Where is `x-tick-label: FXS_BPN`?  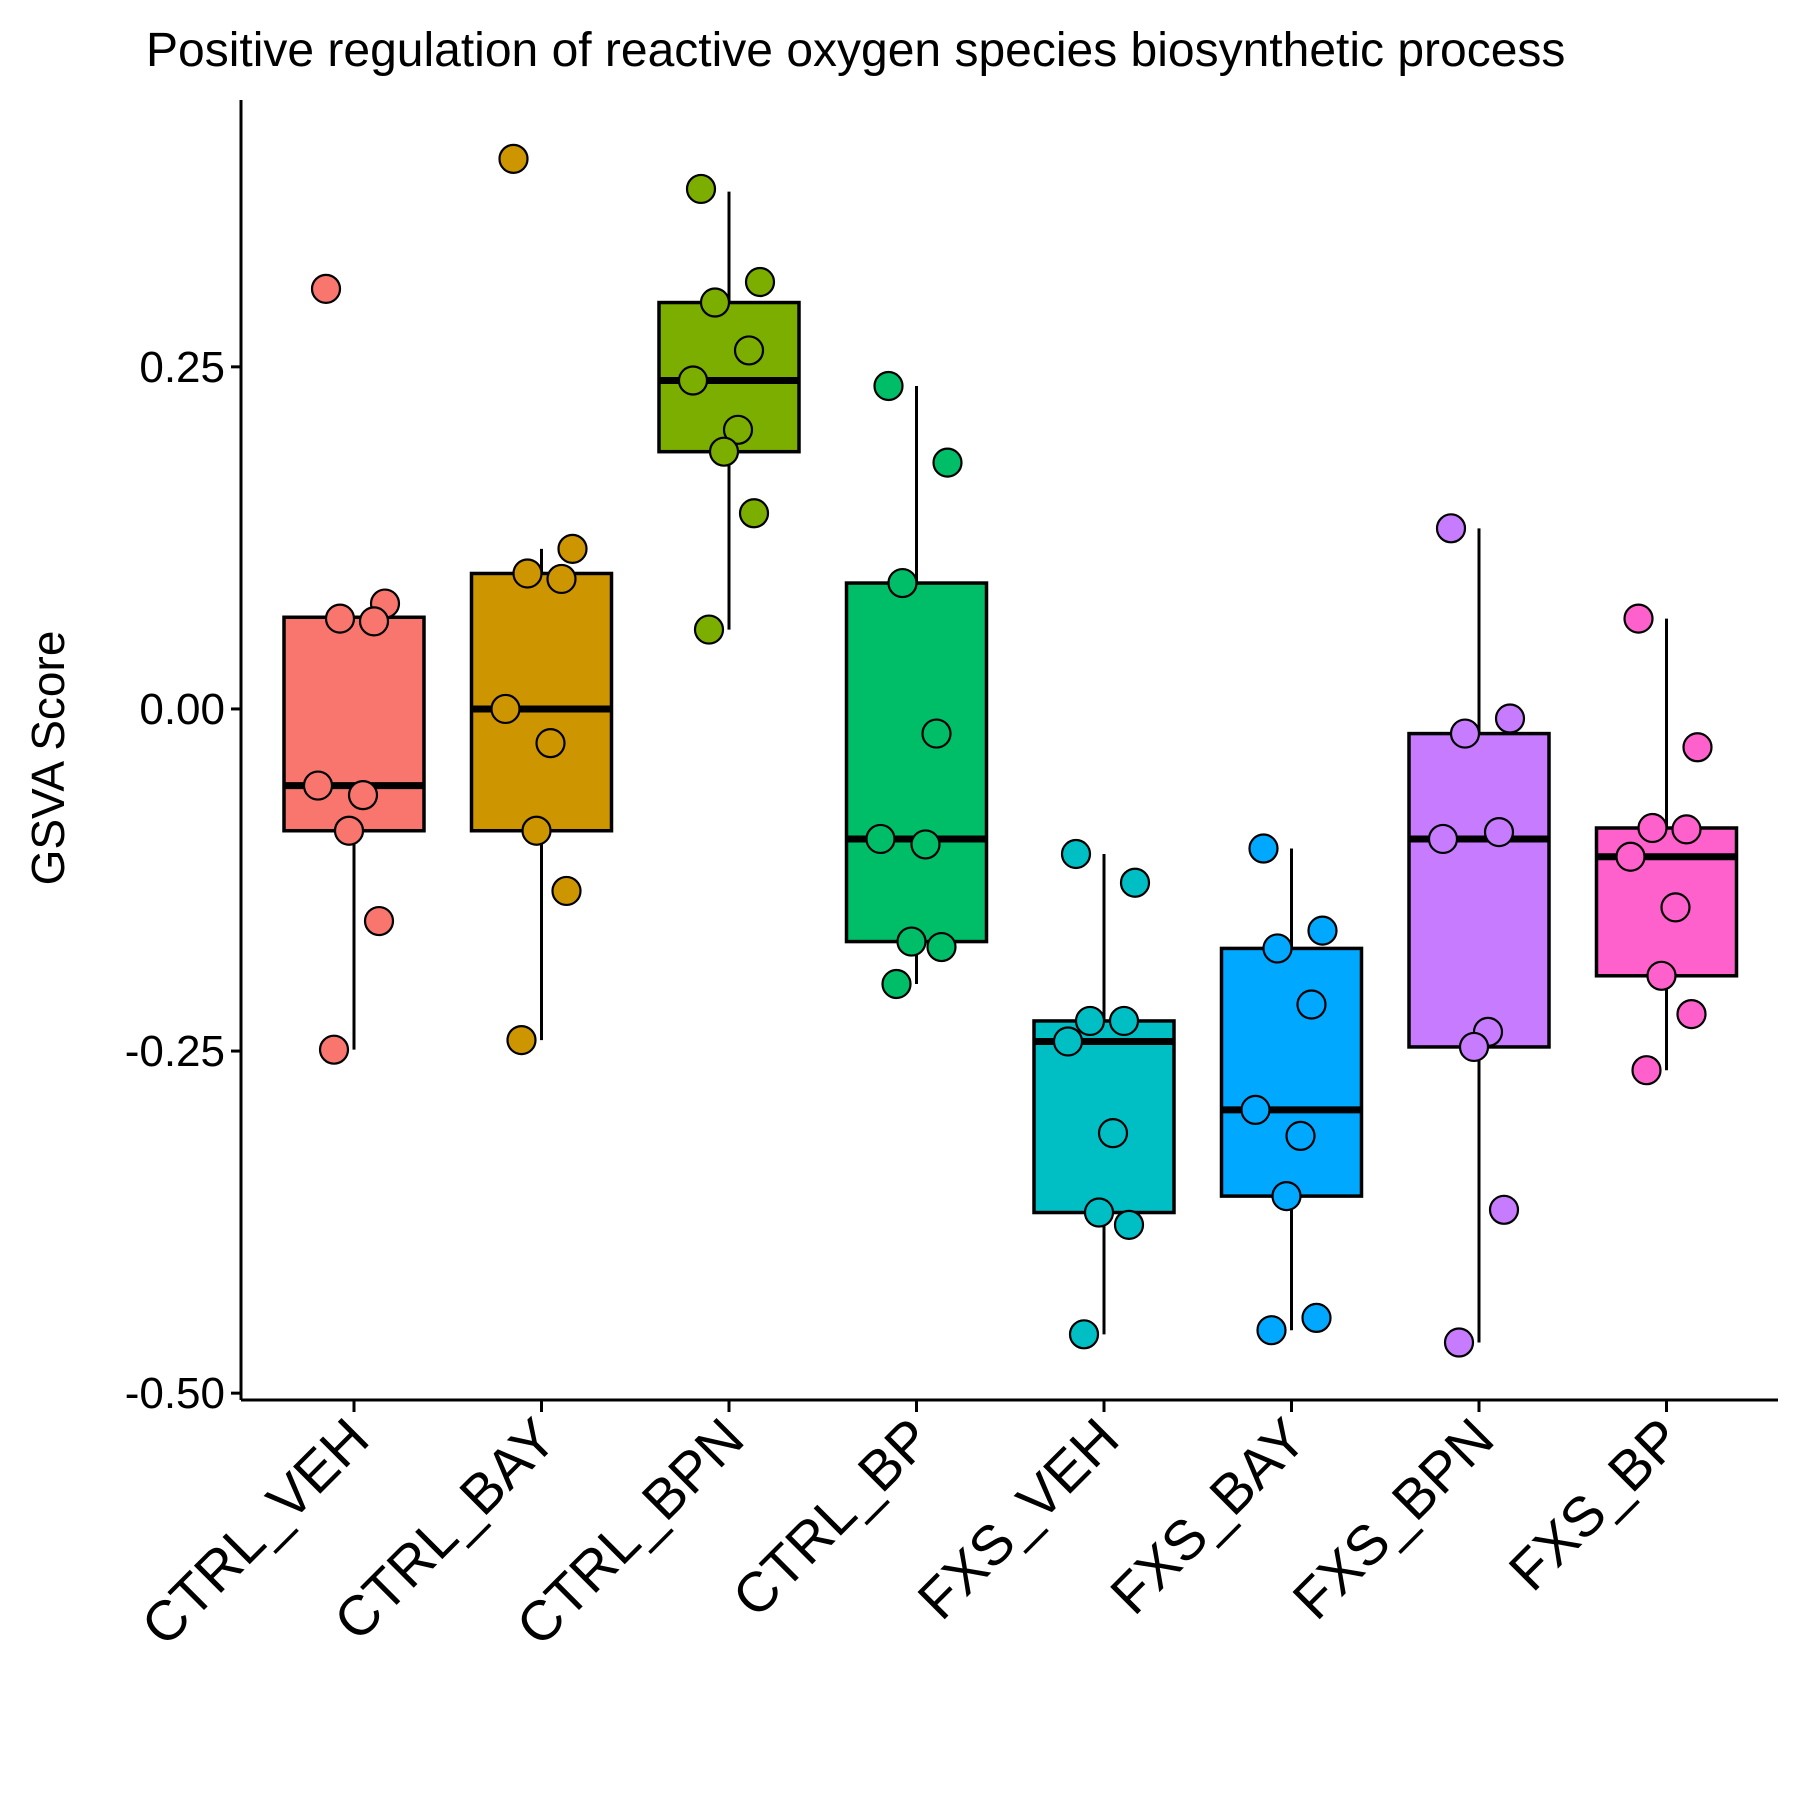 x-tick-label: FXS_BPN is located at coordinates (1392, 1518).